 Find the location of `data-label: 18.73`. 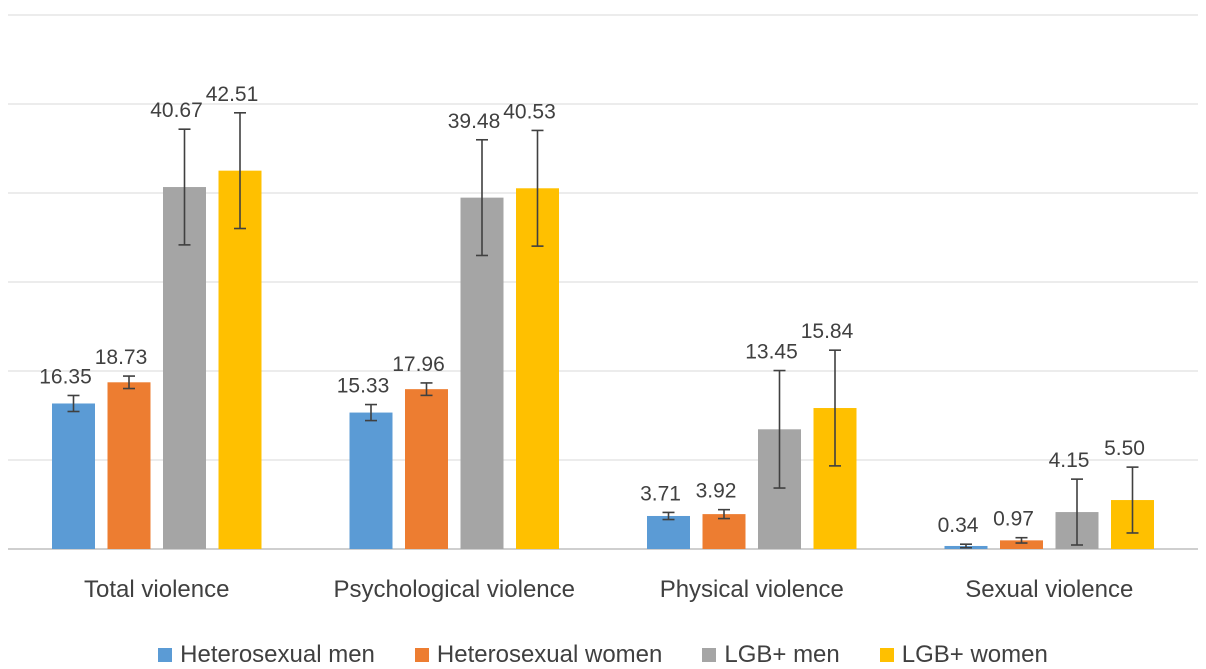

data-label: 18.73 is located at coordinates (121, 357).